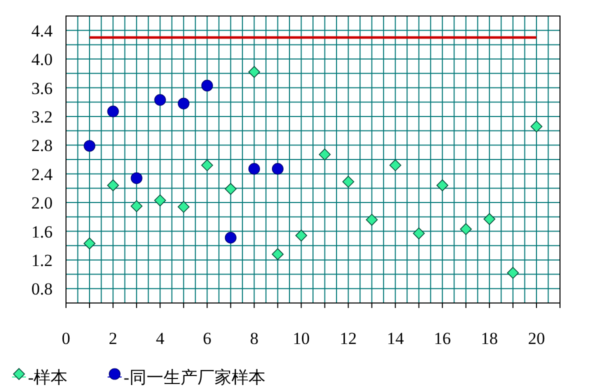  I want to click on legend-label: -样本, so click(48, 377).